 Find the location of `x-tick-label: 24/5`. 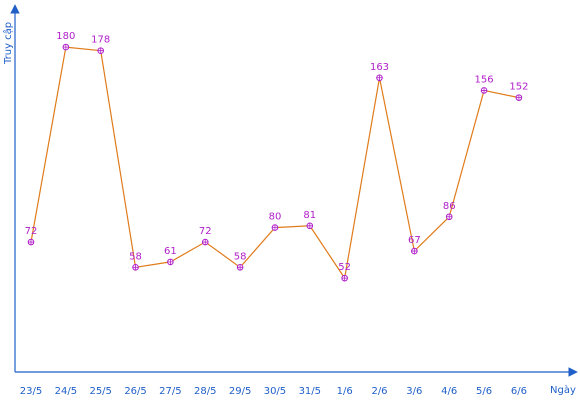

x-tick-label: 24/5 is located at coordinates (66, 391).